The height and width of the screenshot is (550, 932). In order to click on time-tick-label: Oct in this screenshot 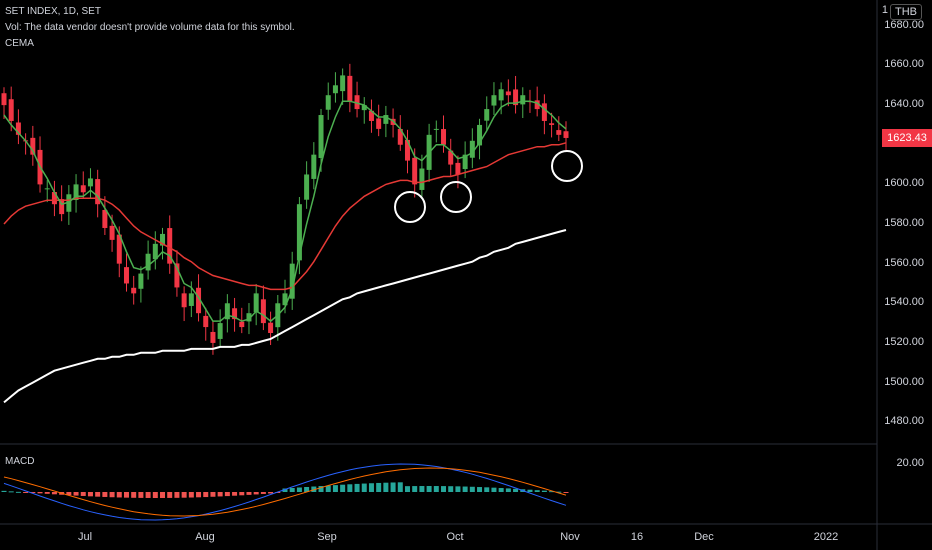, I will do `click(455, 537)`.